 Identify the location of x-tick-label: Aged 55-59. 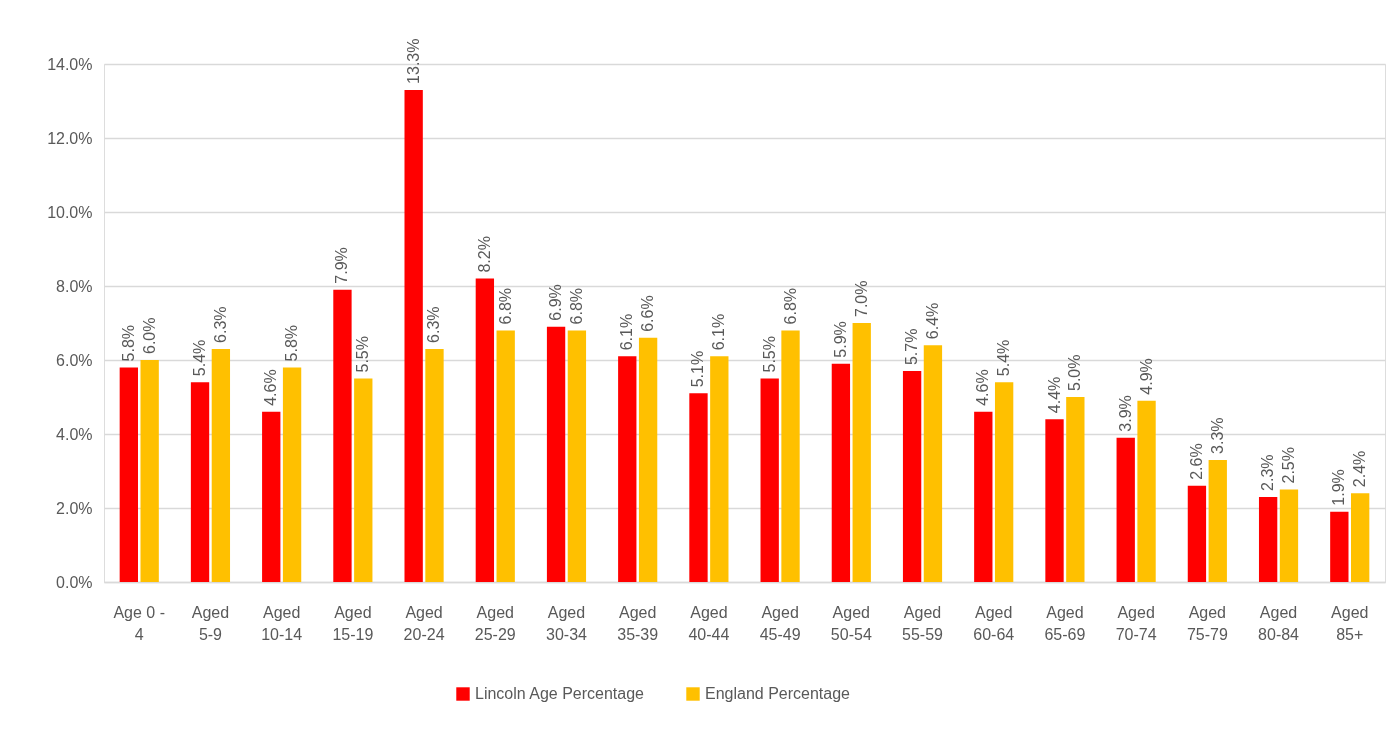
(923, 623).